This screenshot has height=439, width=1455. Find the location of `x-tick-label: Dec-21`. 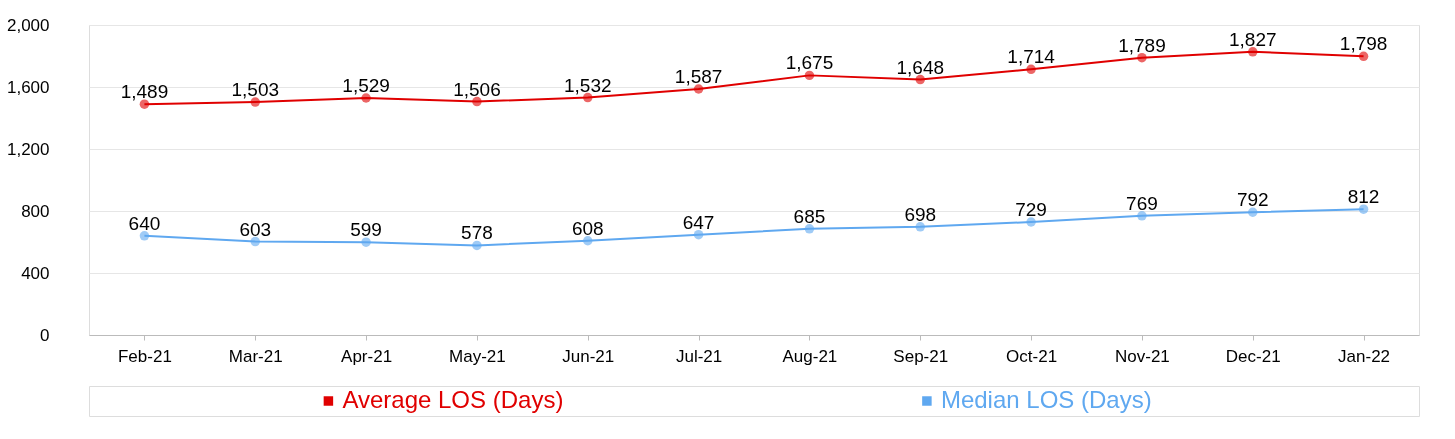

x-tick-label: Dec-21 is located at coordinates (1253, 356).